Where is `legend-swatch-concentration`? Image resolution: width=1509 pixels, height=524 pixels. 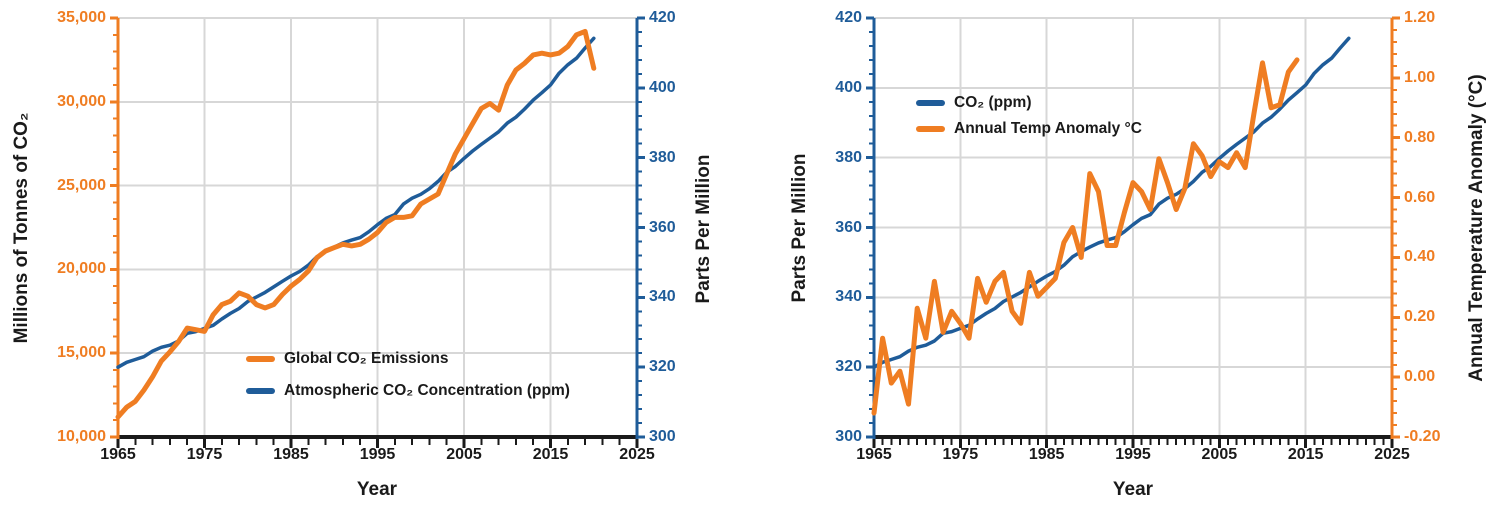 legend-swatch-concentration is located at coordinates (260, 391).